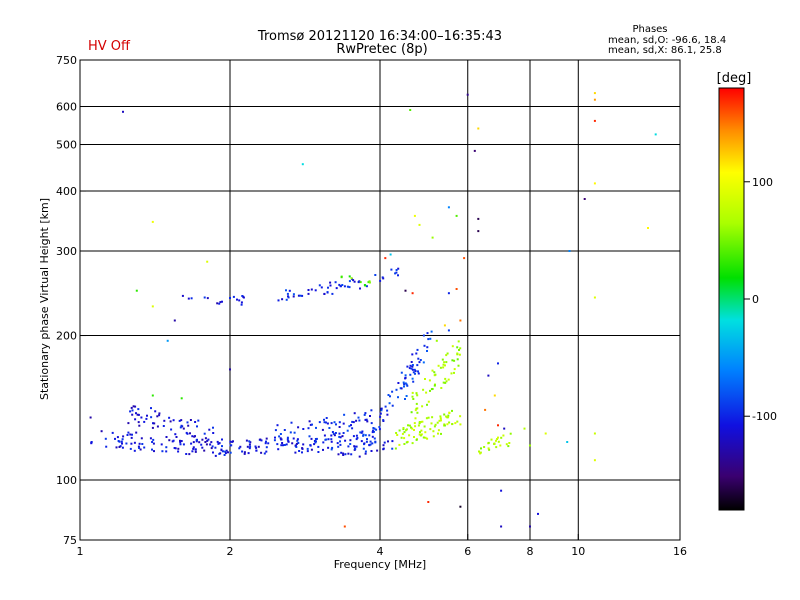 The height and width of the screenshot is (600, 800). Describe the element at coordinates (66, 336) in the screenshot. I see `y-tick-label: 200` at that location.